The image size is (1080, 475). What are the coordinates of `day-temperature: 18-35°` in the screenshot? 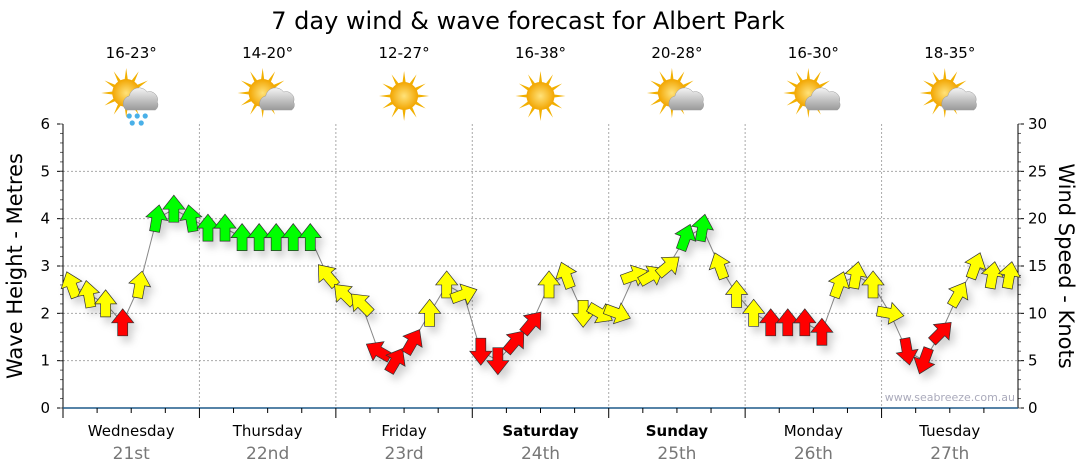 It's located at (949, 53).